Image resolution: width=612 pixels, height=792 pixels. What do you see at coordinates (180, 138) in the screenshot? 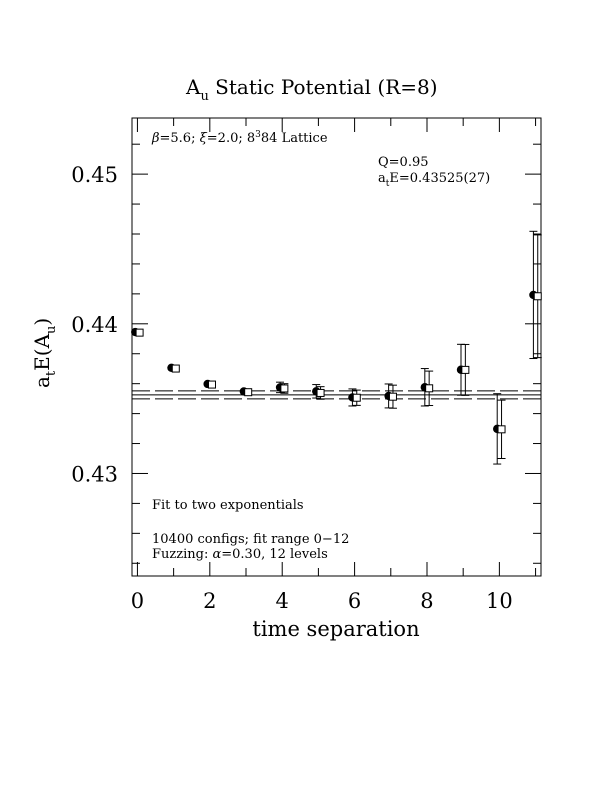
I see `beta-value: =5.6;` at bounding box center [180, 138].